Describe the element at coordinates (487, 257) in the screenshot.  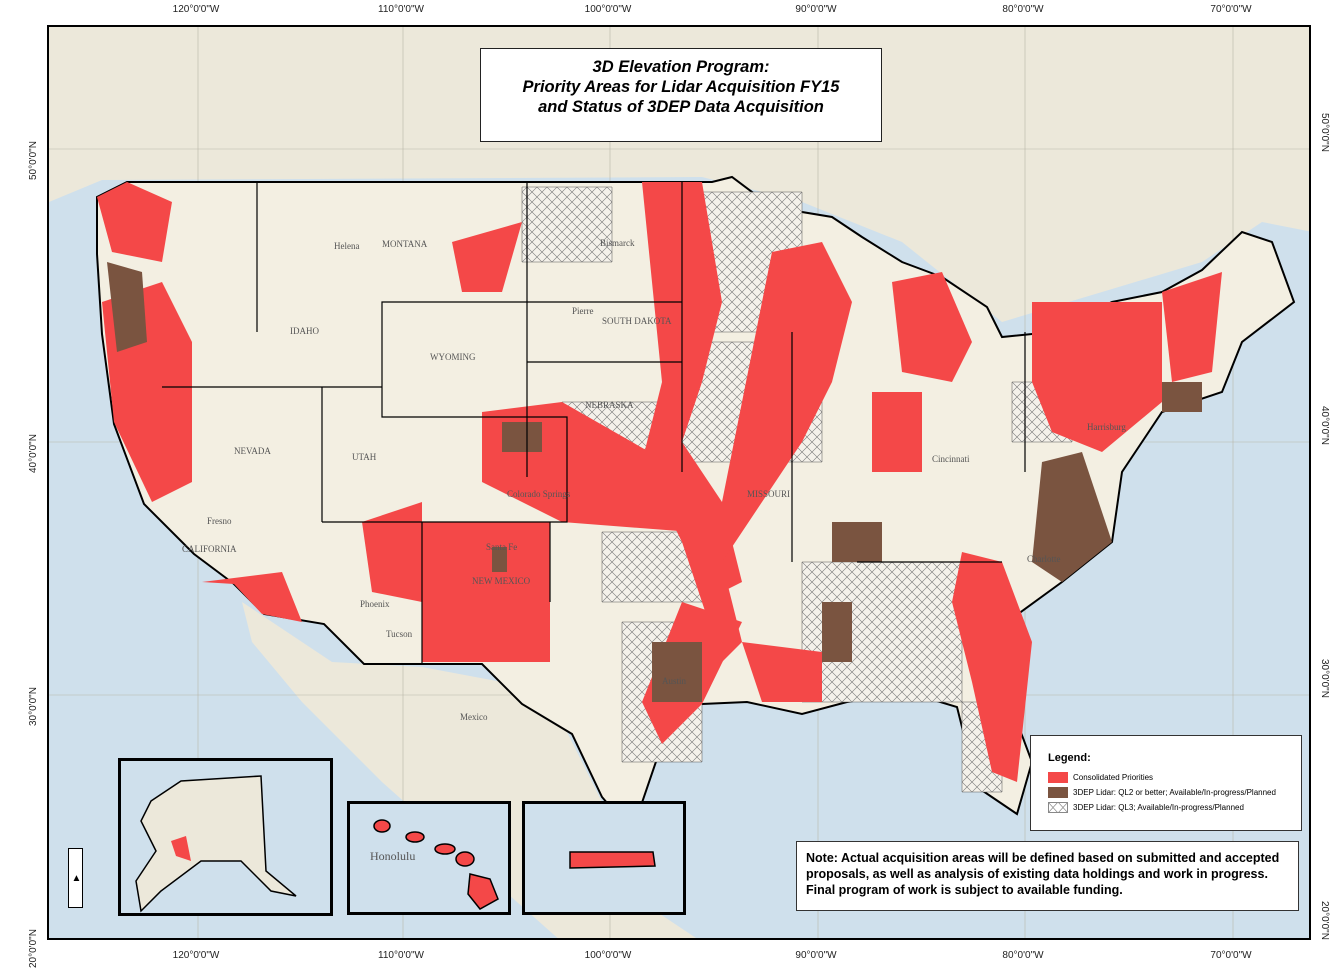
I see `priority-area-montana` at that location.